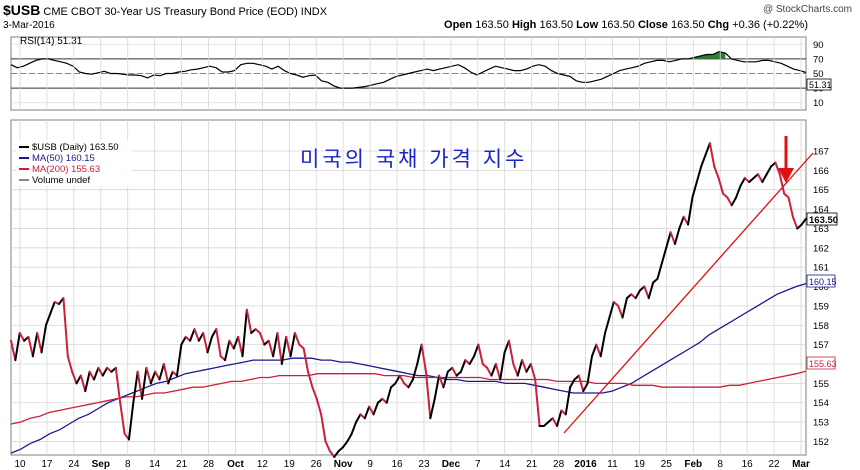  What do you see at coordinates (612, 464) in the screenshot?
I see `x-tick-label: 11` at bounding box center [612, 464].